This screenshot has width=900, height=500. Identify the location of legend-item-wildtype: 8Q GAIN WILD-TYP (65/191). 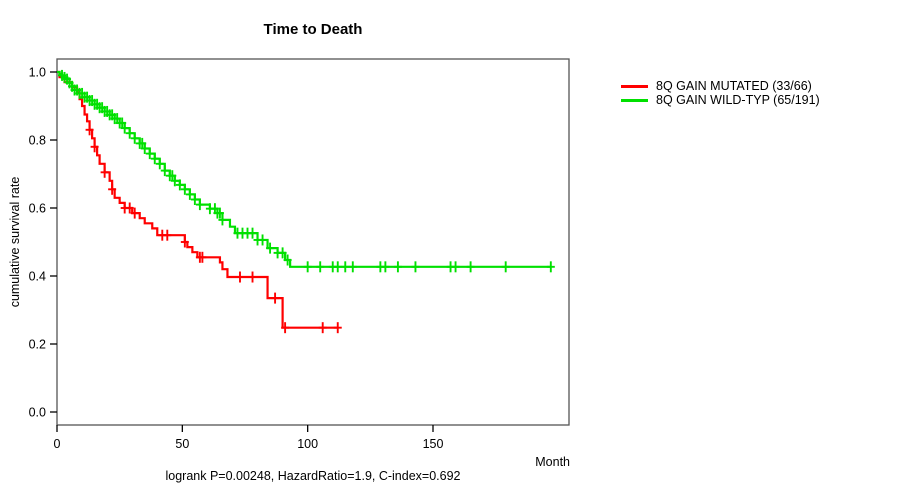
(720, 100).